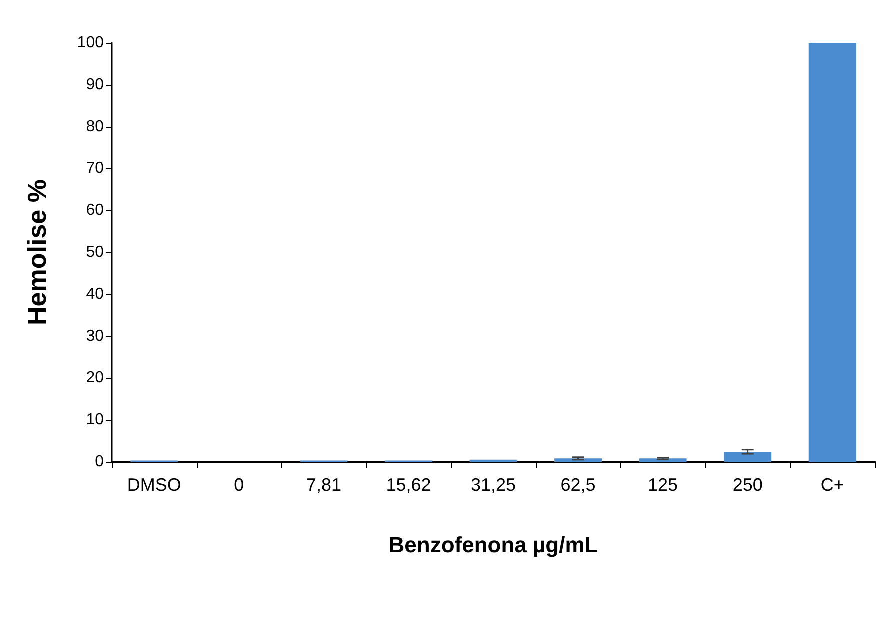  Describe the element at coordinates (663, 485) in the screenshot. I see `x-tick-label: 125` at that location.